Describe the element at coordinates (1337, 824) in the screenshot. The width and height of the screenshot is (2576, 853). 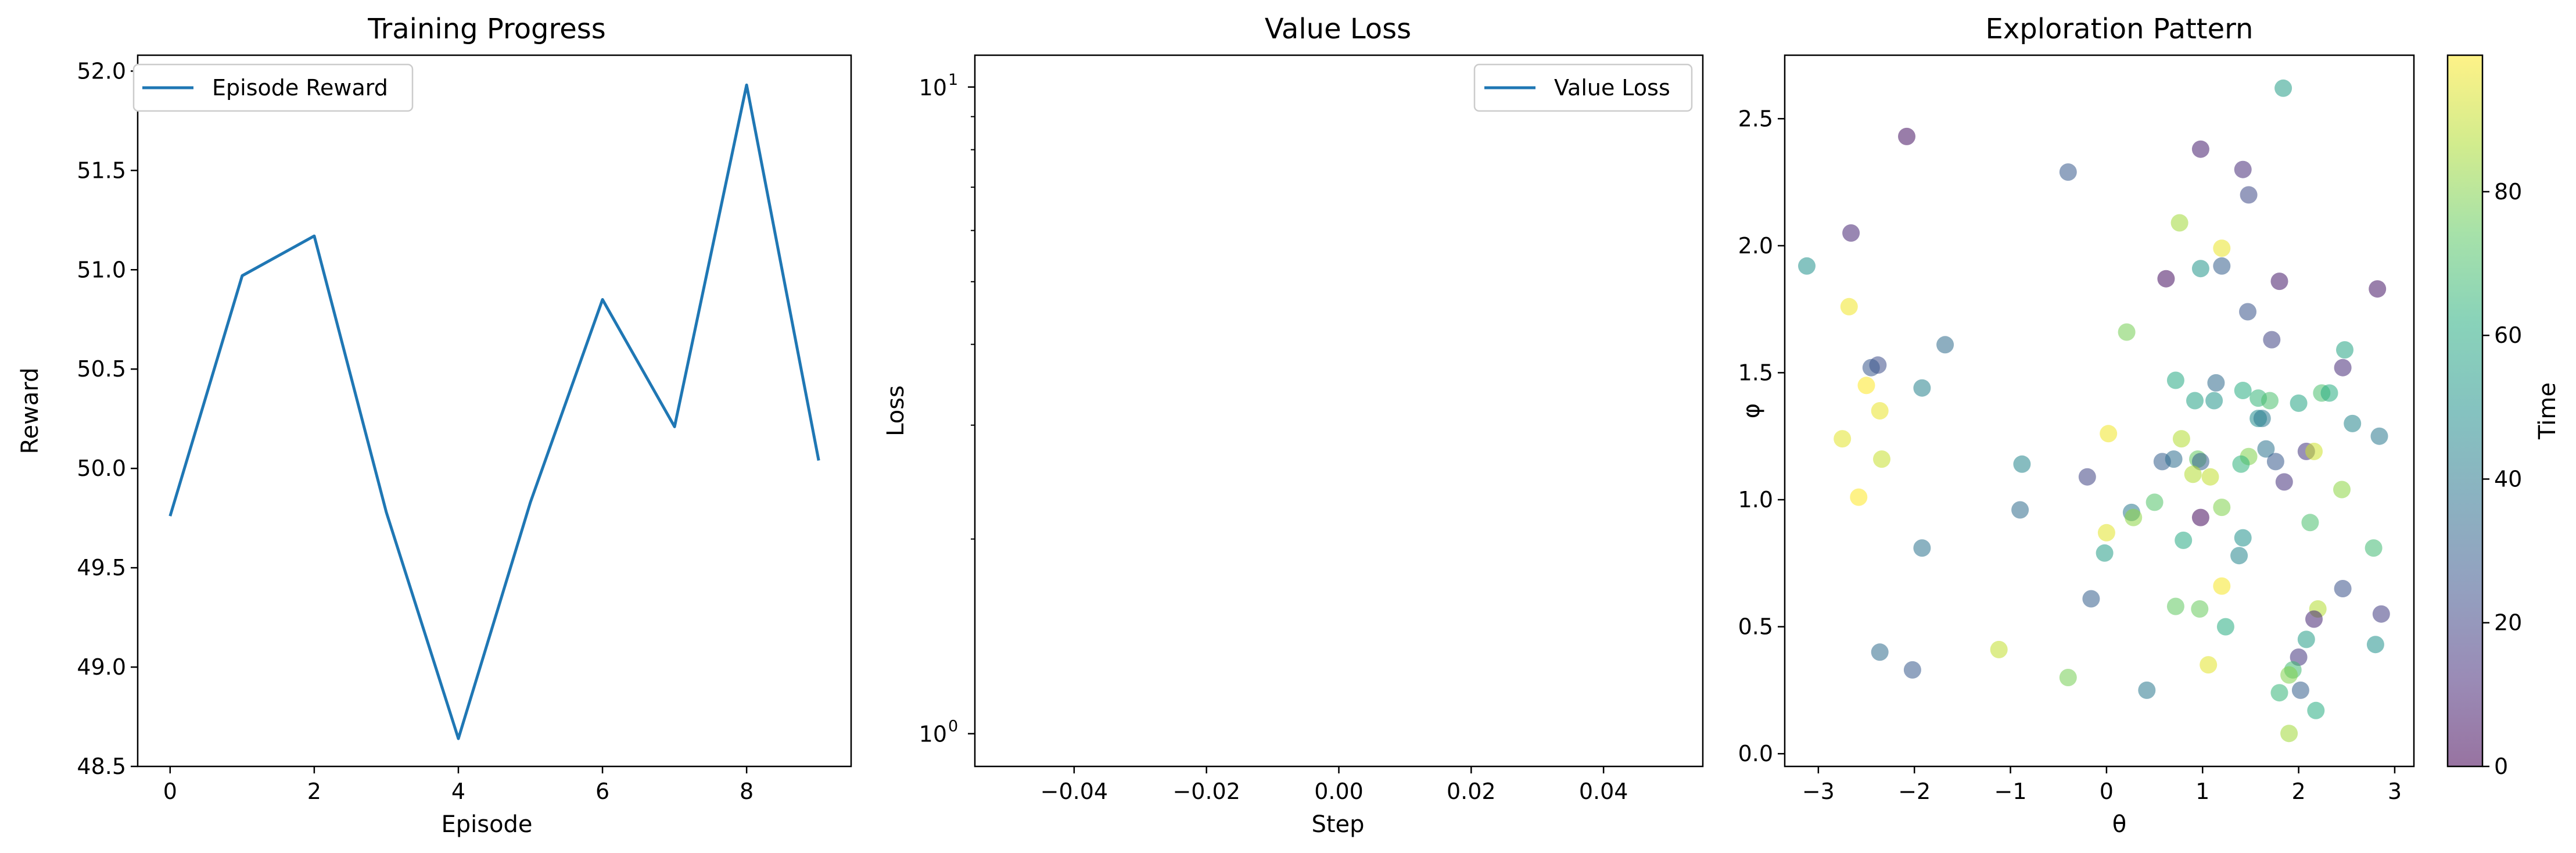
I see `value-loss-xlabel: Step` at that location.